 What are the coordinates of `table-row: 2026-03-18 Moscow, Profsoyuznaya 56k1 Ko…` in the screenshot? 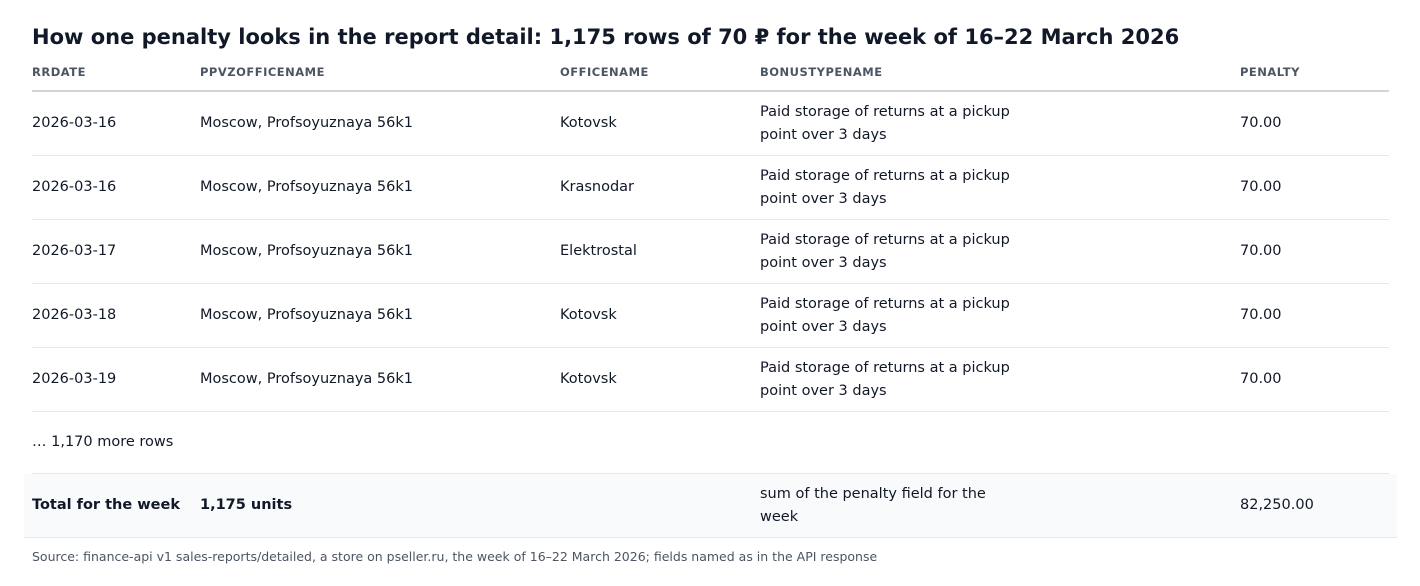 It's located at (710, 316).